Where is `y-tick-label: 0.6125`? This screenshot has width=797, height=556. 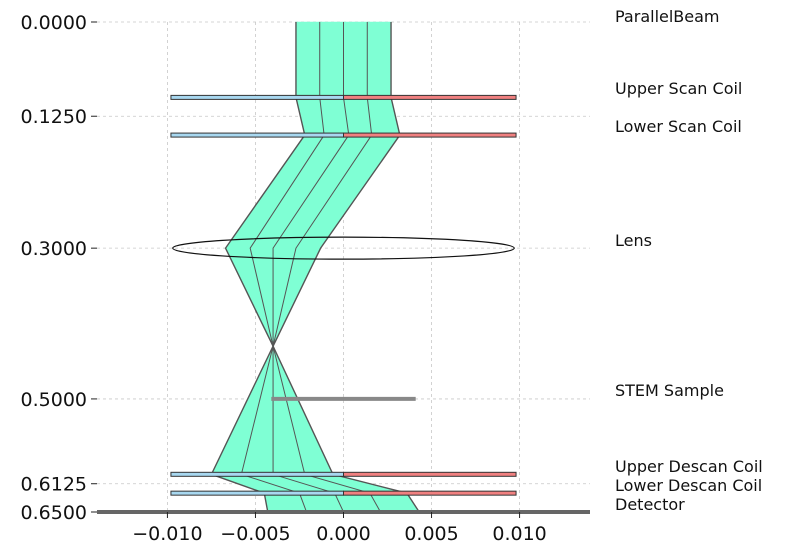
y-tick-label: 0.6125 is located at coordinates (54, 485).